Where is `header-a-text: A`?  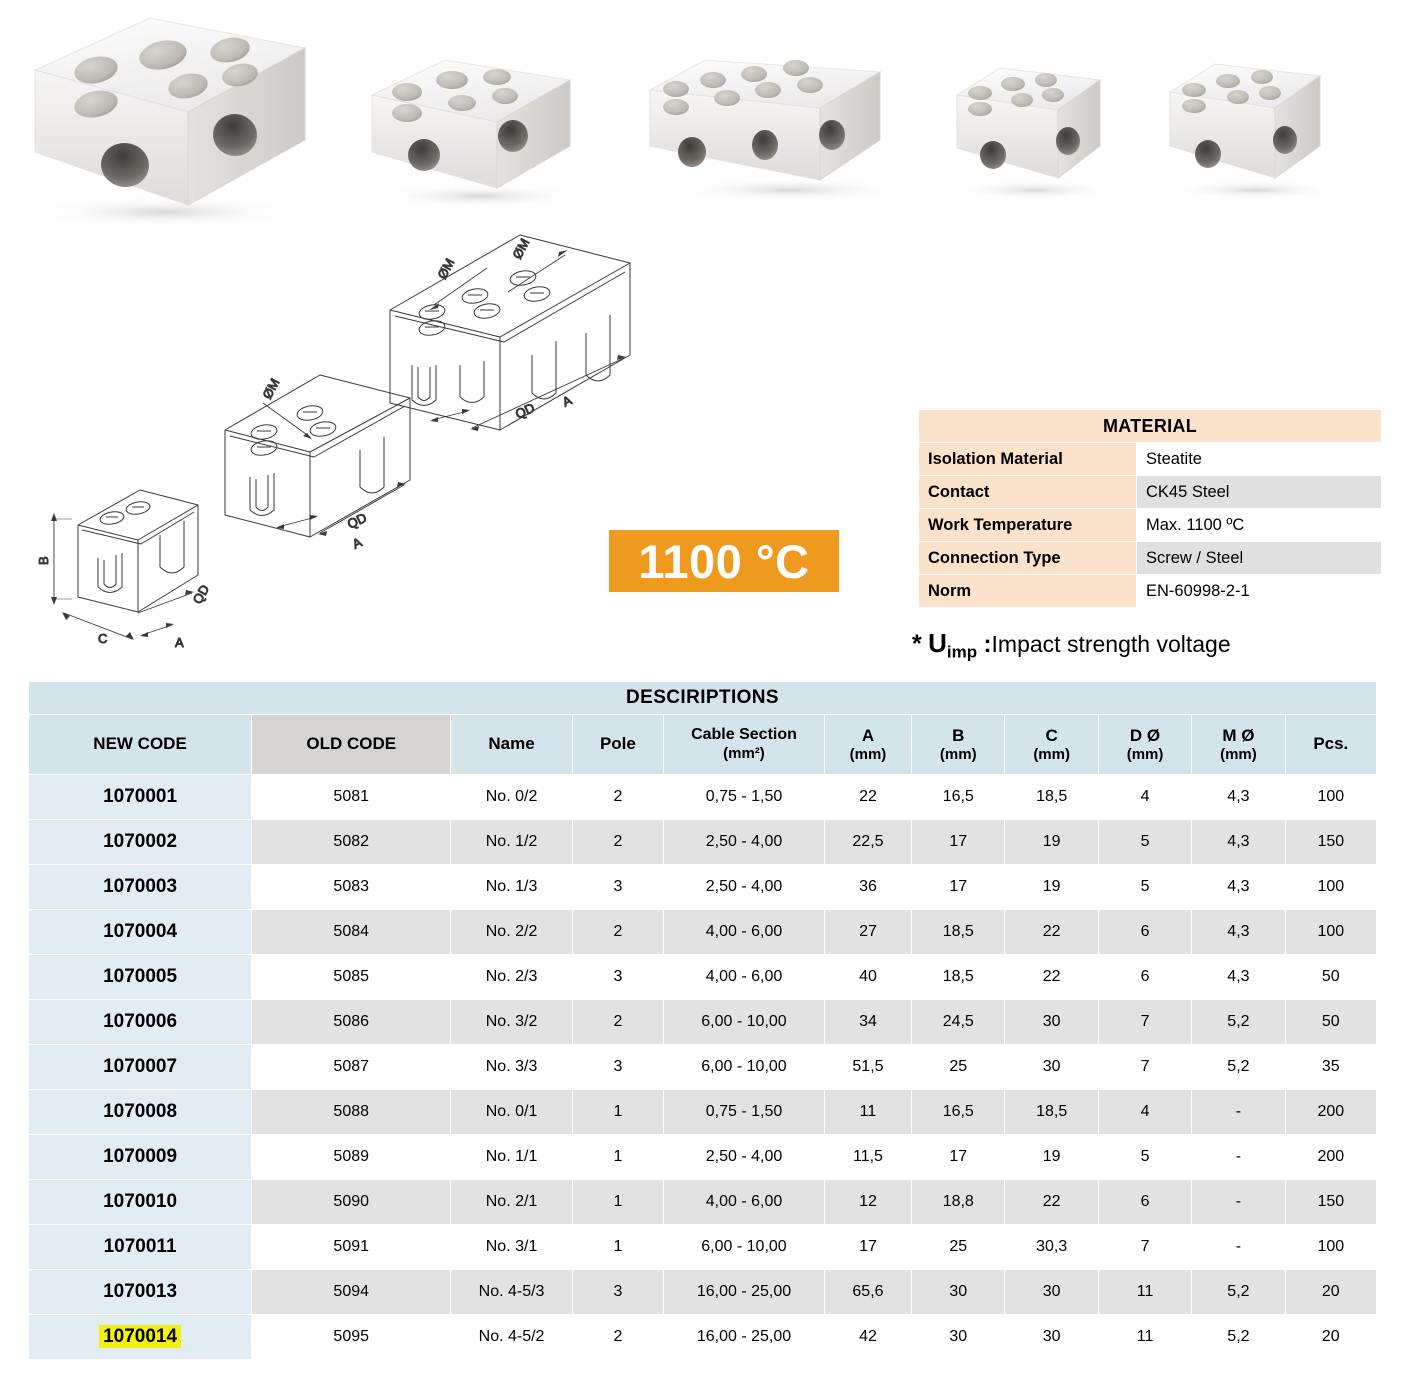 header-a-text: A is located at coordinates (868, 735).